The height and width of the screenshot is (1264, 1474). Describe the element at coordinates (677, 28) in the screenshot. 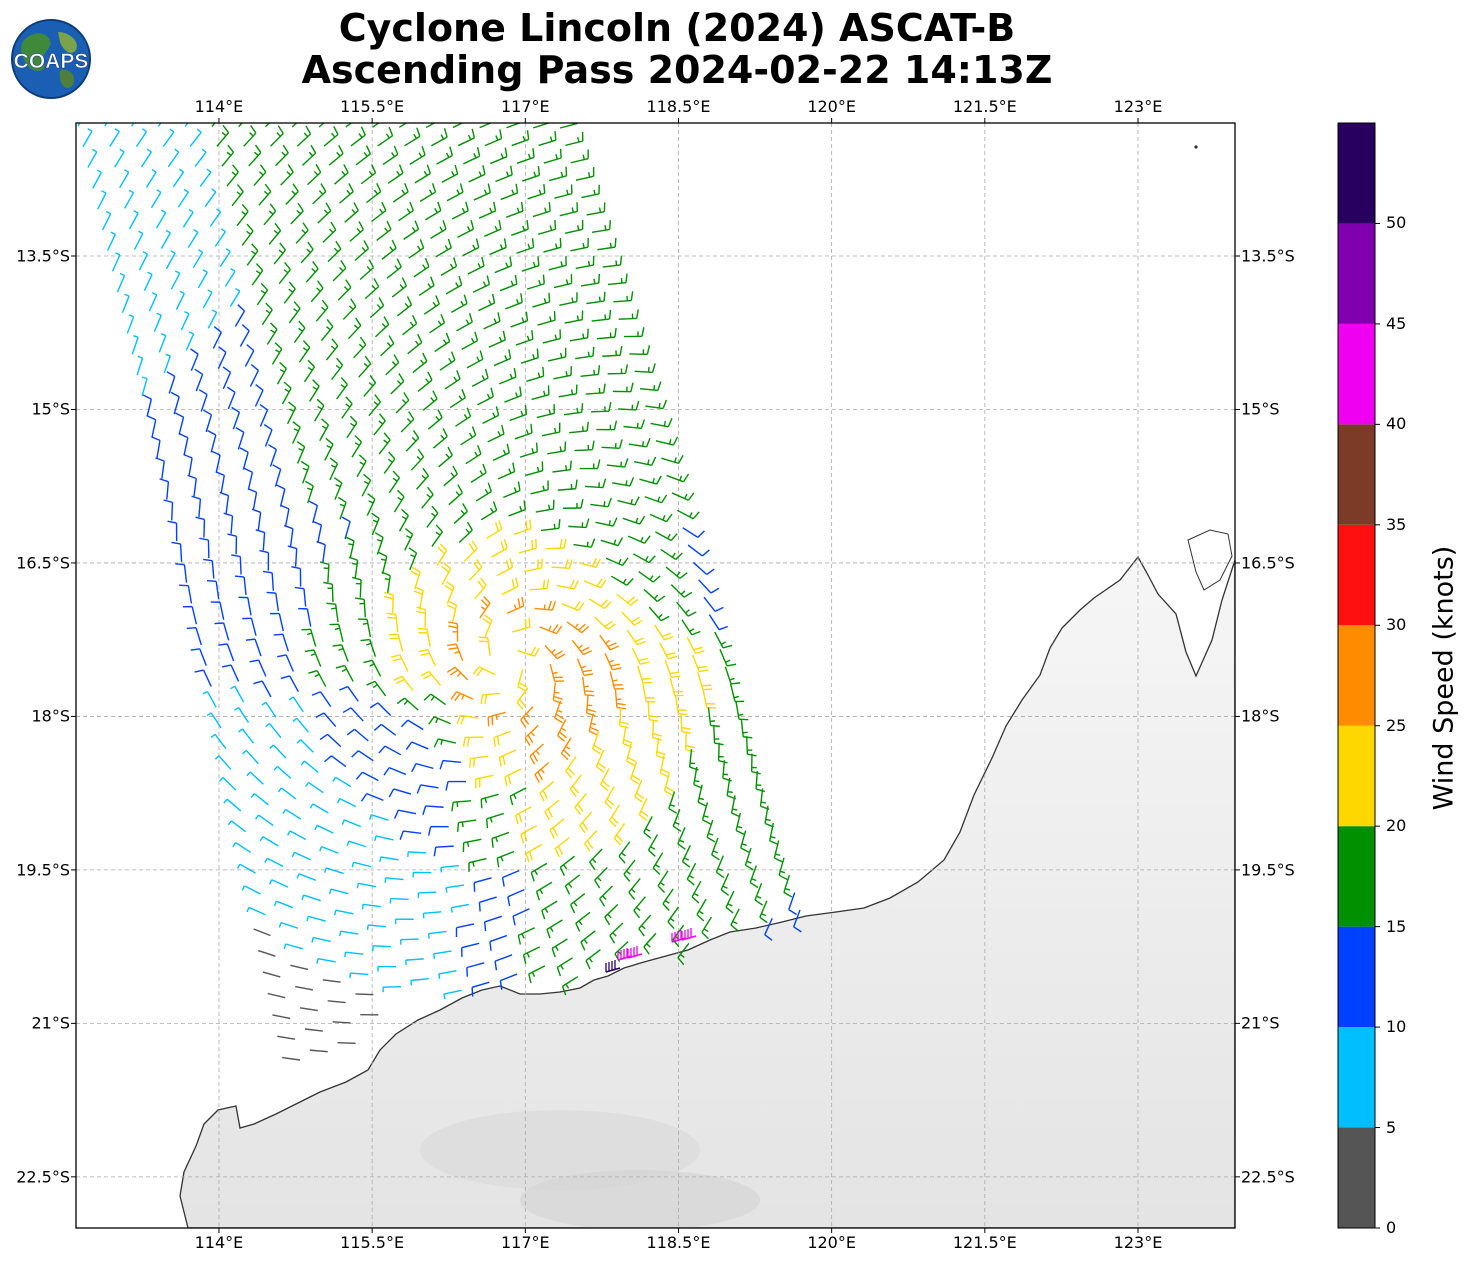

I see `map-title-line1: Cyclone Lincoln (2024) ASCAT-B` at that location.